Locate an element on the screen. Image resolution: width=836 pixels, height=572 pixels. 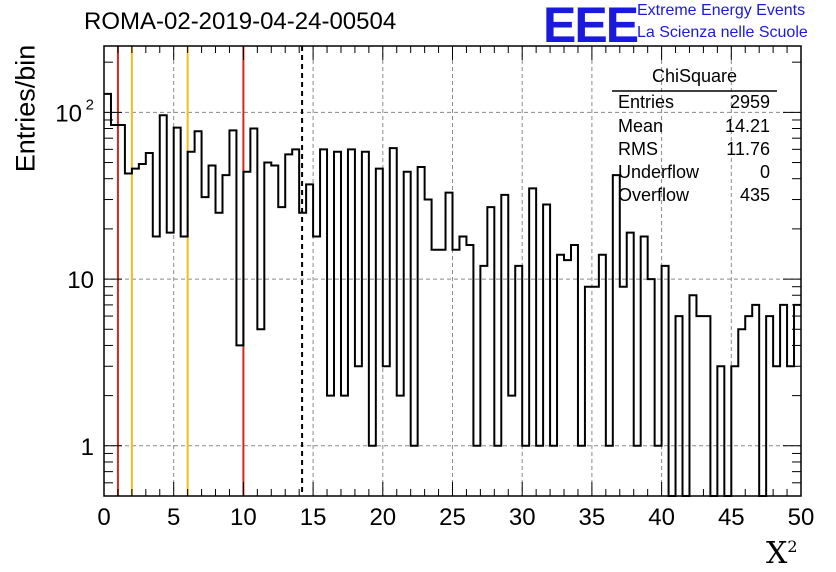
x-tick-label: 15 is located at coordinates (313, 517).